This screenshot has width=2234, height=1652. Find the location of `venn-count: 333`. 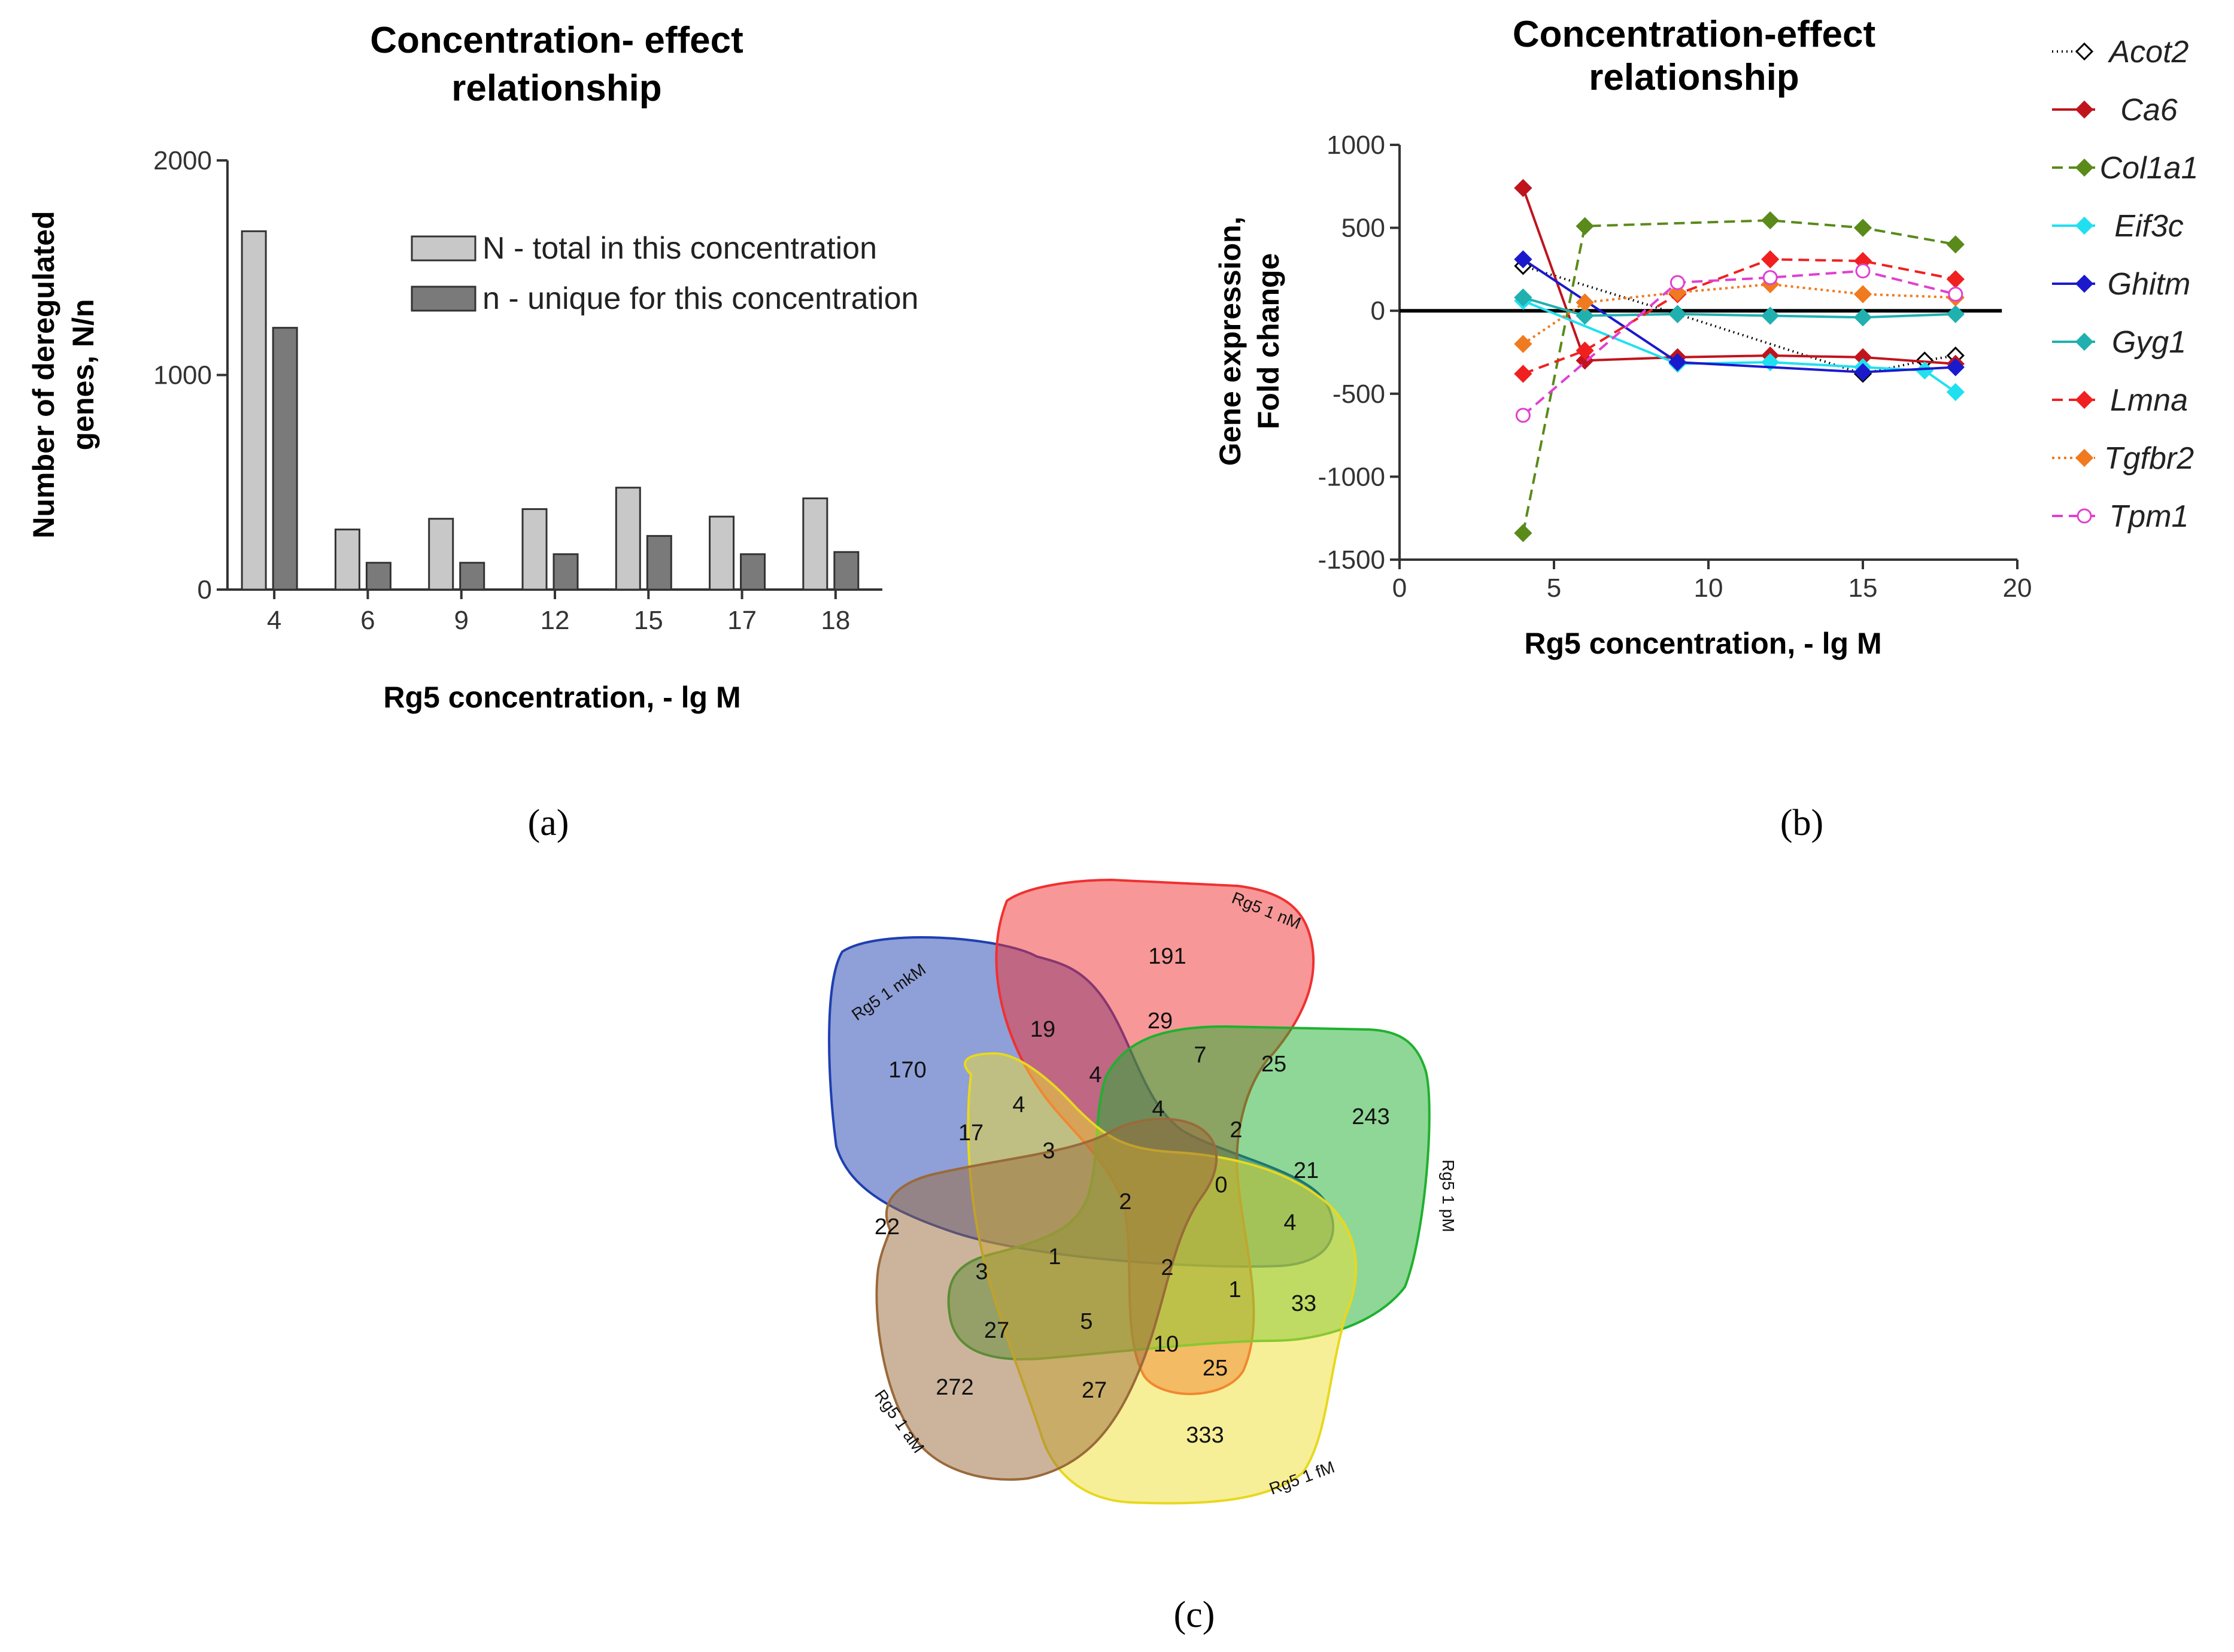

venn-count: 333 is located at coordinates (1205, 1435).